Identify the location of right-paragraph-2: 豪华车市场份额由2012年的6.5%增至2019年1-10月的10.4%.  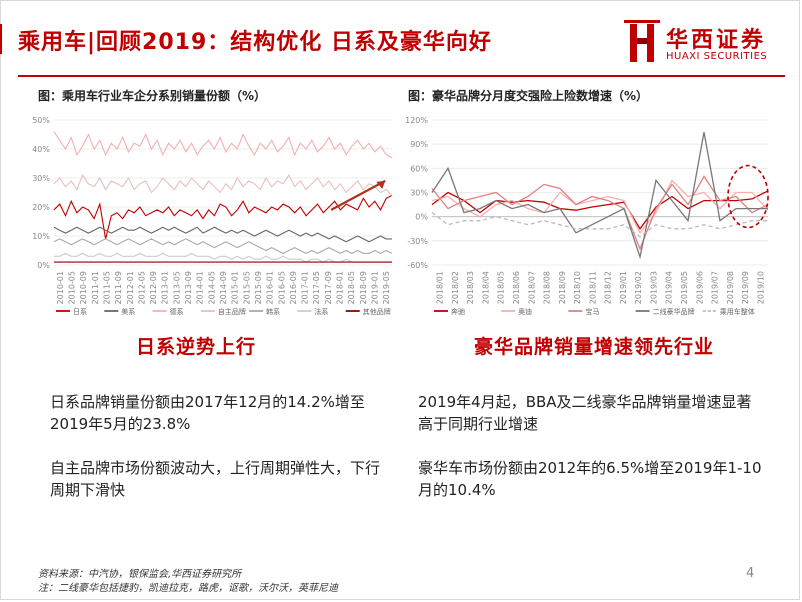
(590, 479).